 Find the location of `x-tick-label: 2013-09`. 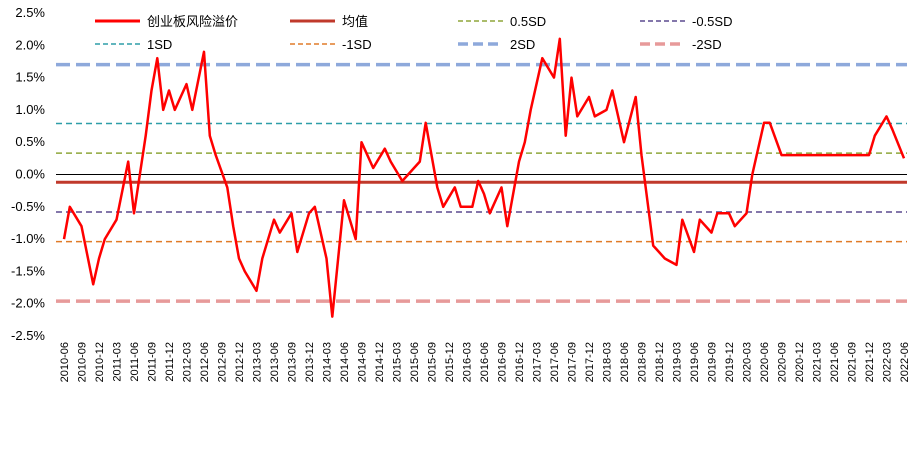

x-tick-label: 2013-09 is located at coordinates (293, 362).